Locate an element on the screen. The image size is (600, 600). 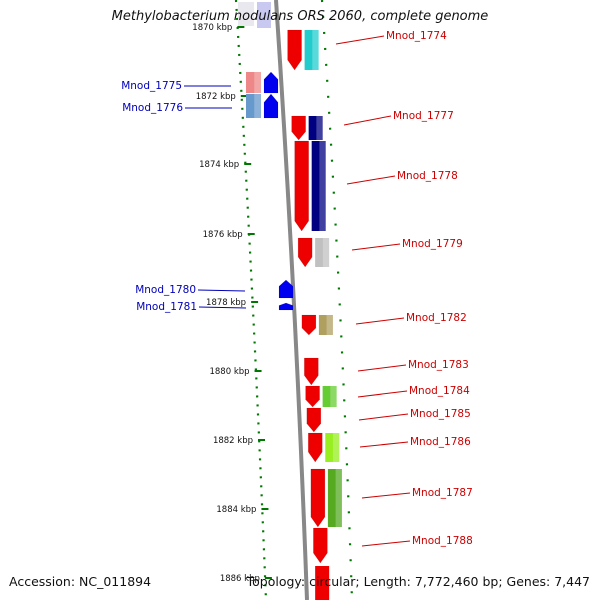
scale-tick-label-4: 1878 kbp is located at coordinates (226, 303).